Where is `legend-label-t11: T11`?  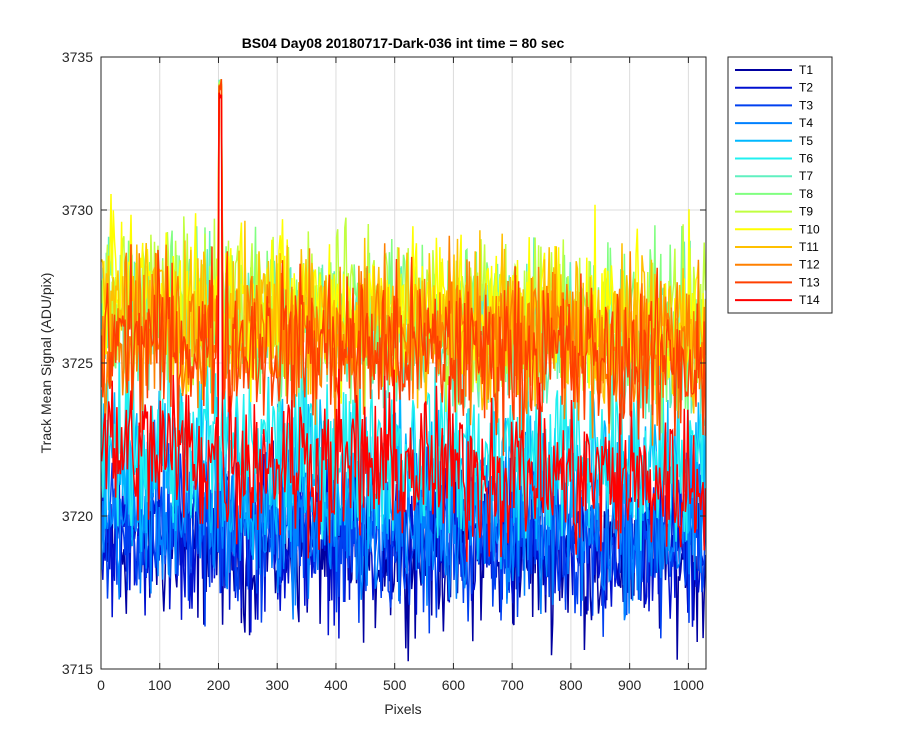
legend-label-t11: T11 is located at coordinates (809, 247).